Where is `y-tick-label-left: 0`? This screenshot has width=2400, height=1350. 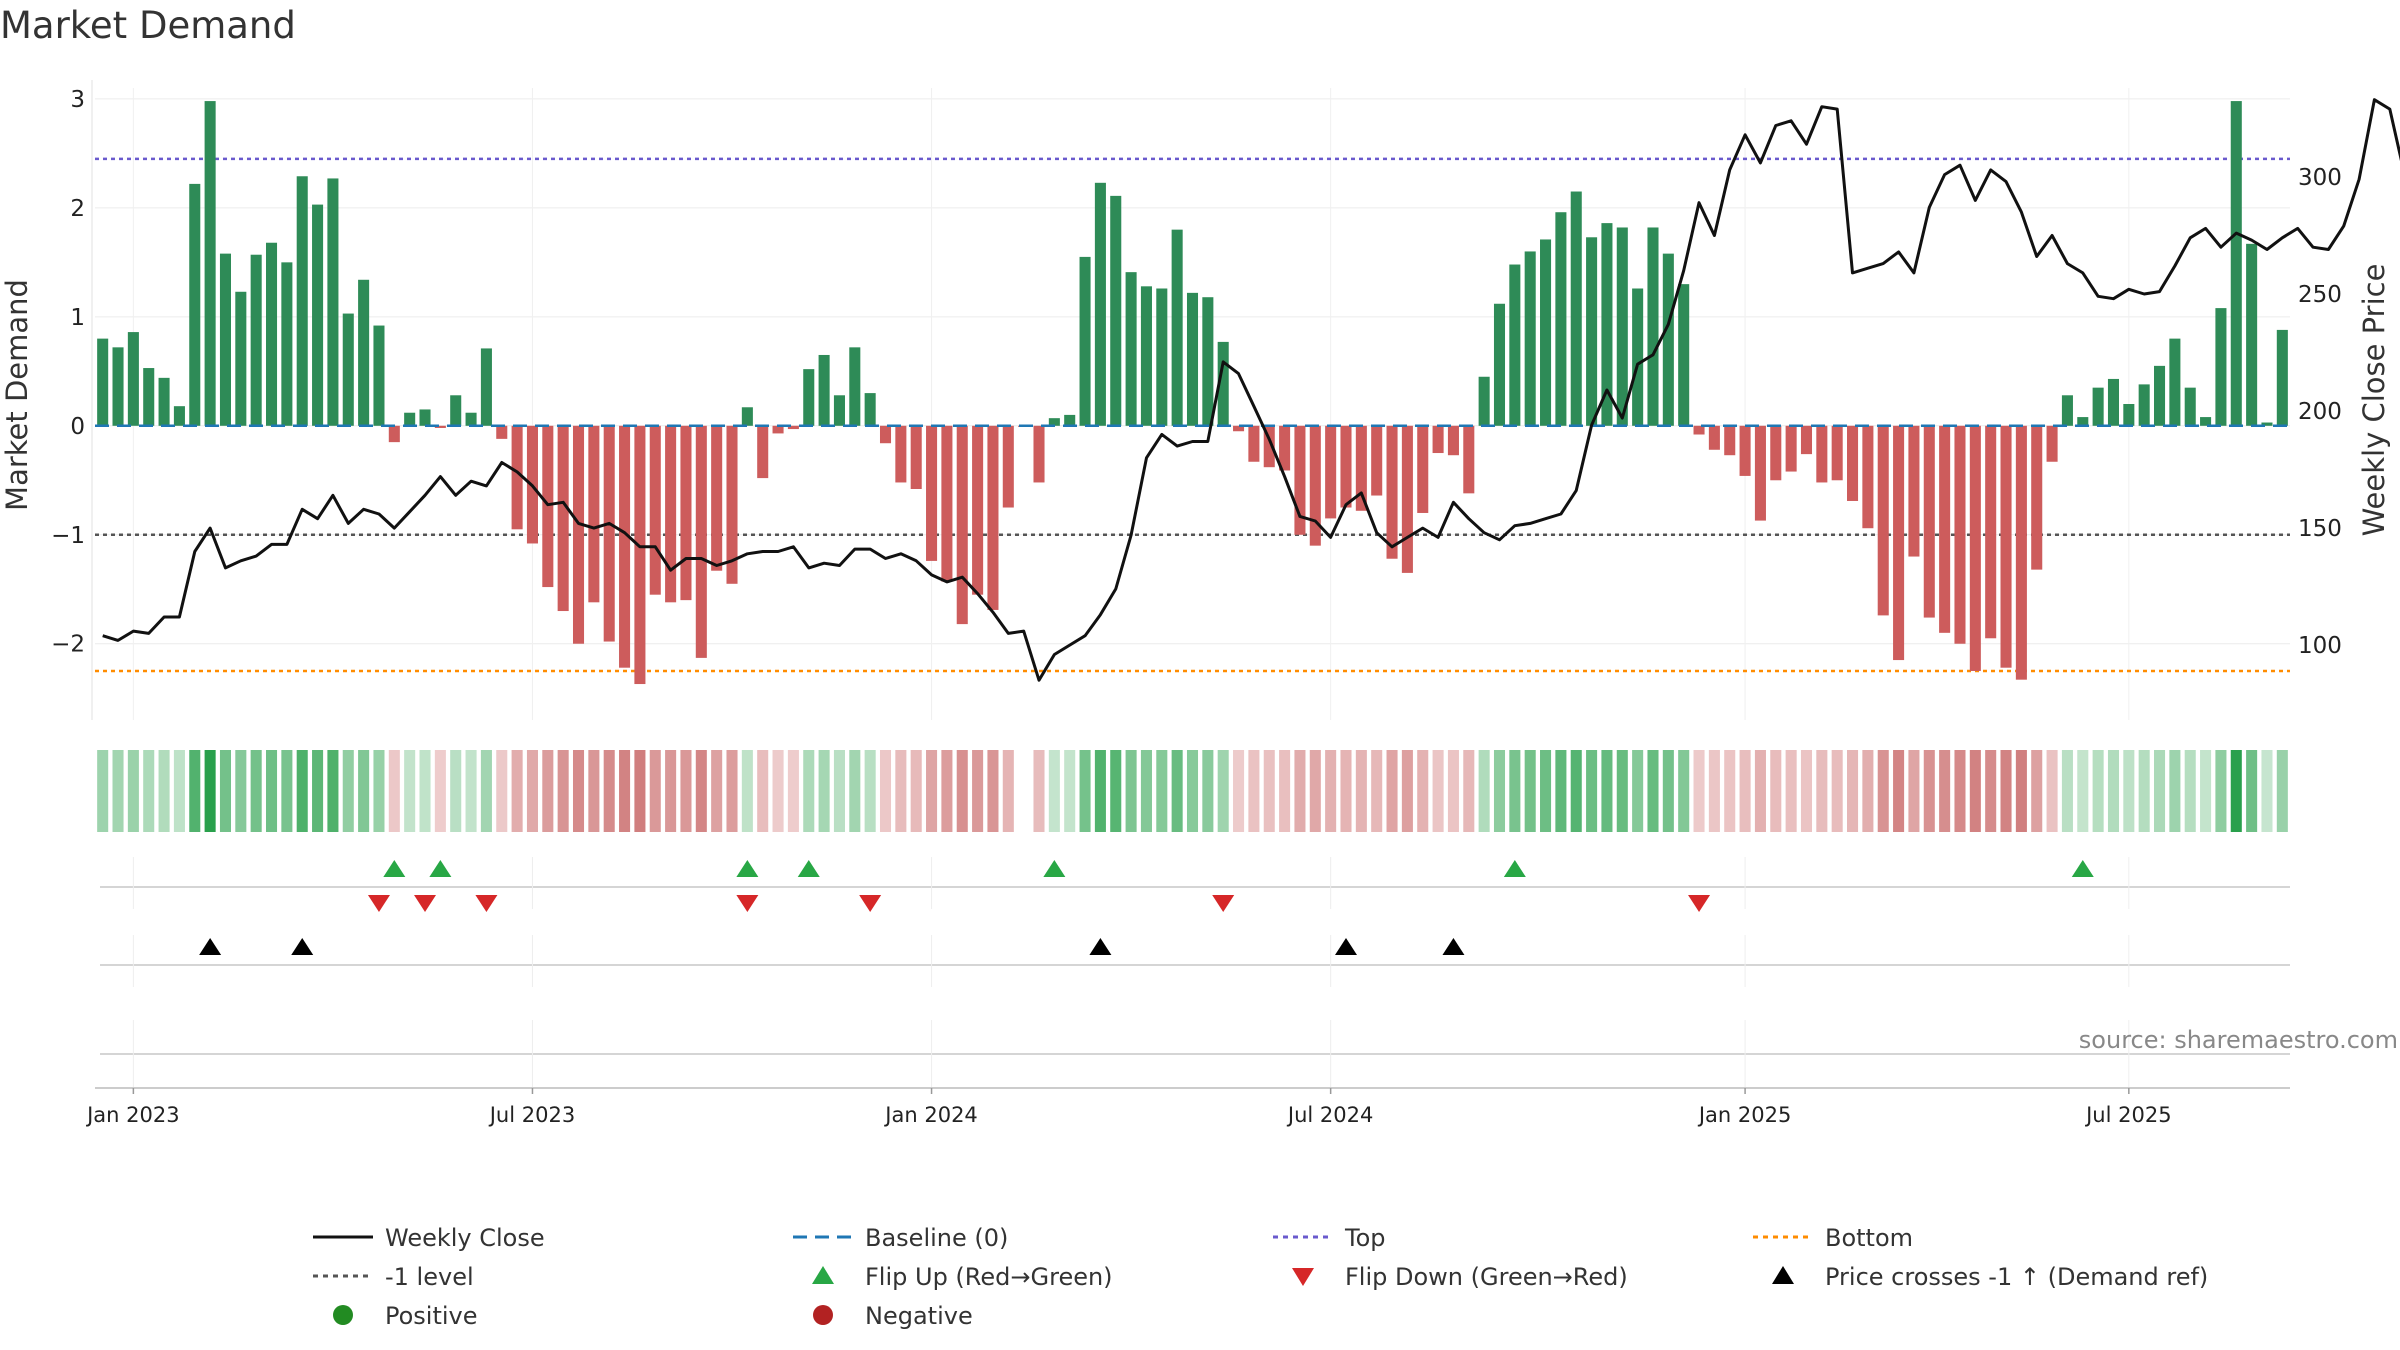
y-tick-label-left: 0 is located at coordinates (77, 427).